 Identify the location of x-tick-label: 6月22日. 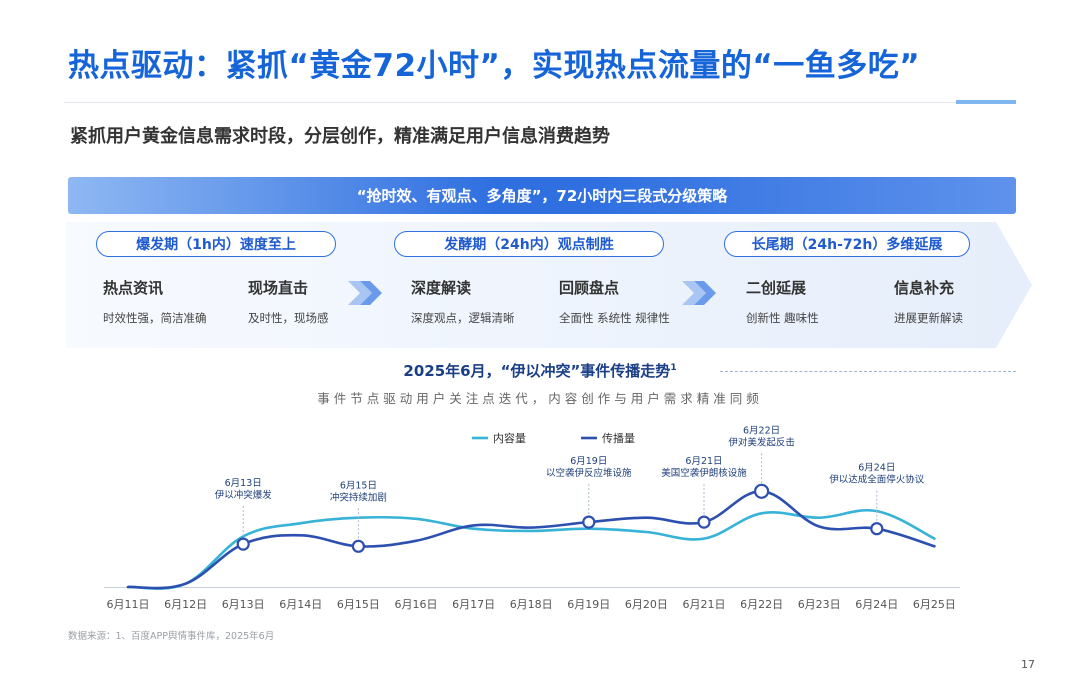
(761, 604).